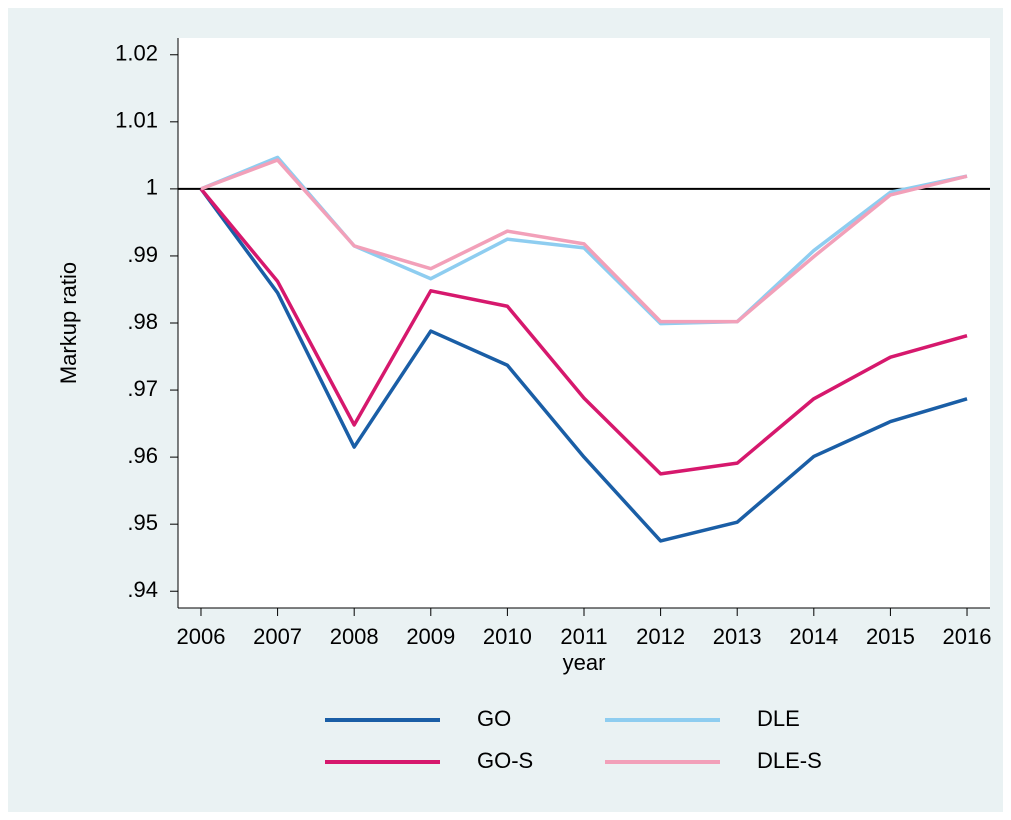 This screenshot has width=1011, height=820. Describe the element at coordinates (430, 636) in the screenshot. I see `x-tick-label: 2009` at that location.